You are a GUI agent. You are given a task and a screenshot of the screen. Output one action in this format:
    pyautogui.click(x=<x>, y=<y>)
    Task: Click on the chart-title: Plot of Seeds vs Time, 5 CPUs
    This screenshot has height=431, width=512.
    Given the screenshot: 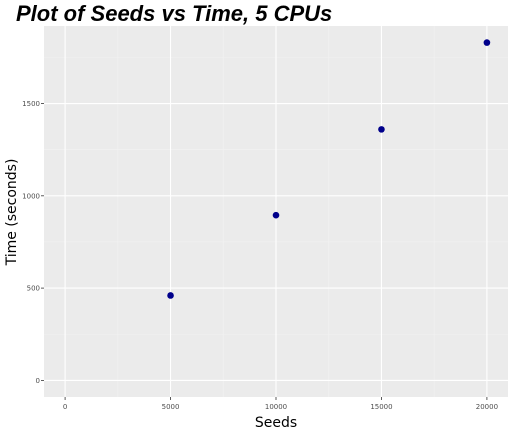 What is the action you would take?
    pyautogui.click(x=174, y=13)
    